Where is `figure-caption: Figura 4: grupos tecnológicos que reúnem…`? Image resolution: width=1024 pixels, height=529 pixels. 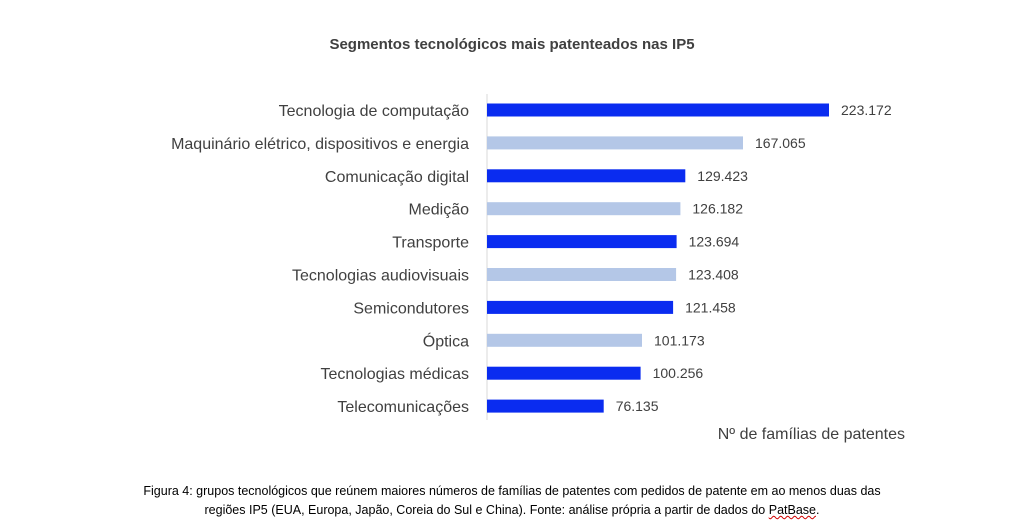
figure-caption: Figura 4: grupos tecnológicos que reúnem… is located at coordinates (512, 501).